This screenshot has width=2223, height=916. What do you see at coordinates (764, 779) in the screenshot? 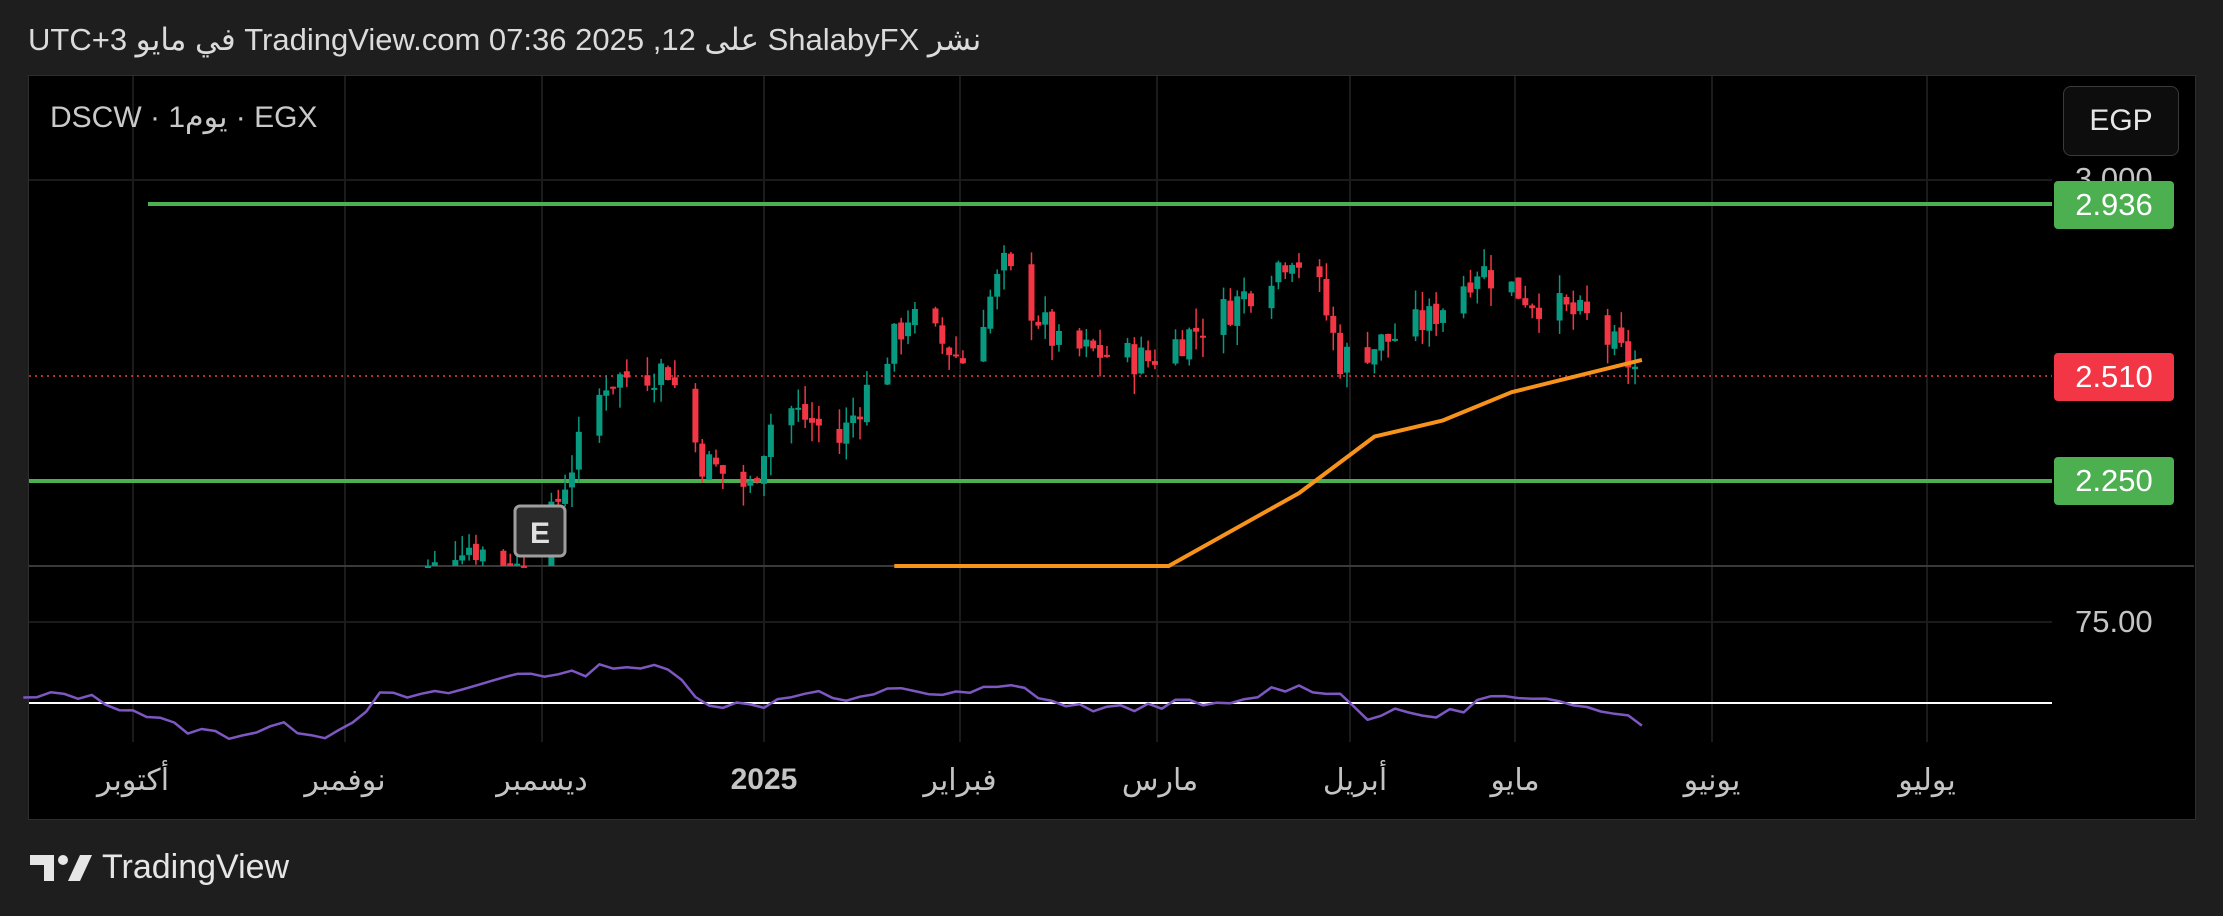
I see `time-axis-label: 2025` at bounding box center [764, 779].